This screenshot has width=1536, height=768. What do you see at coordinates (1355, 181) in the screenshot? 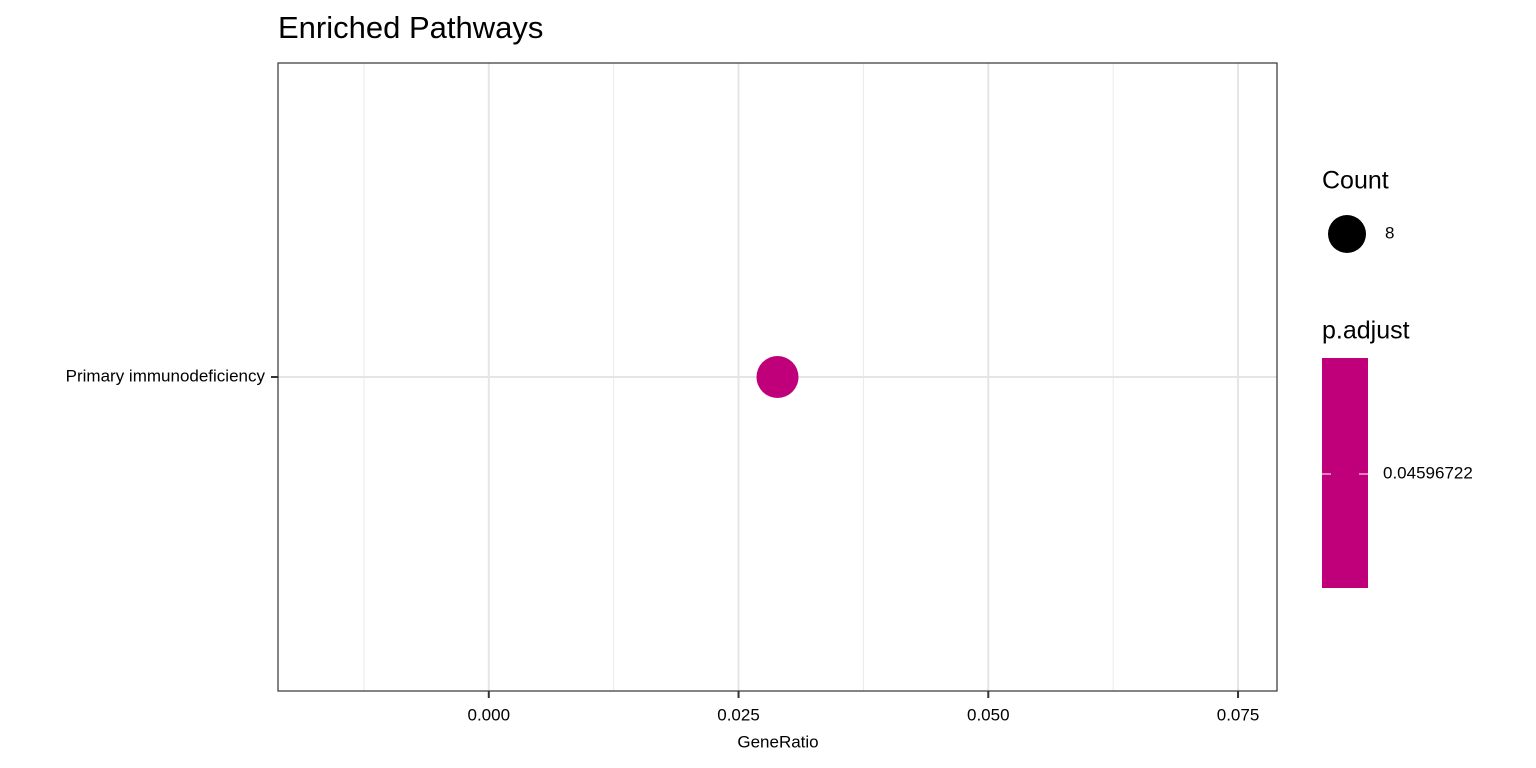
I see `size-legend-title: Count` at bounding box center [1355, 181].